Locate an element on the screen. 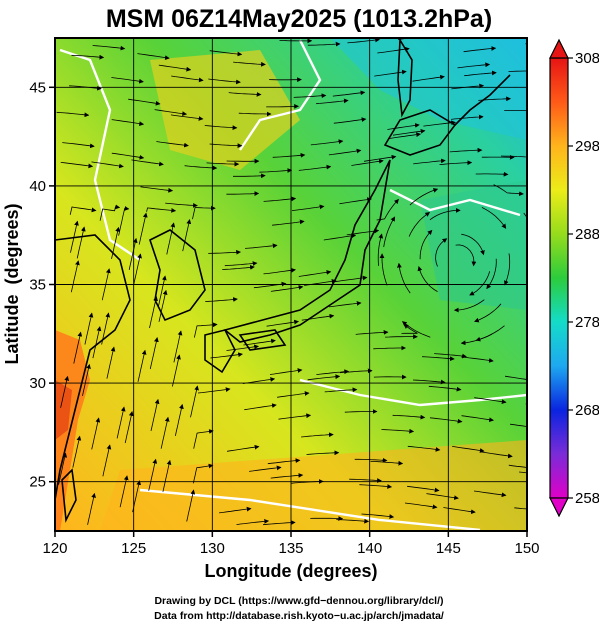 The image size is (599, 625). y-axis: 25 30 35 40 45 is located at coordinates (42, 285).